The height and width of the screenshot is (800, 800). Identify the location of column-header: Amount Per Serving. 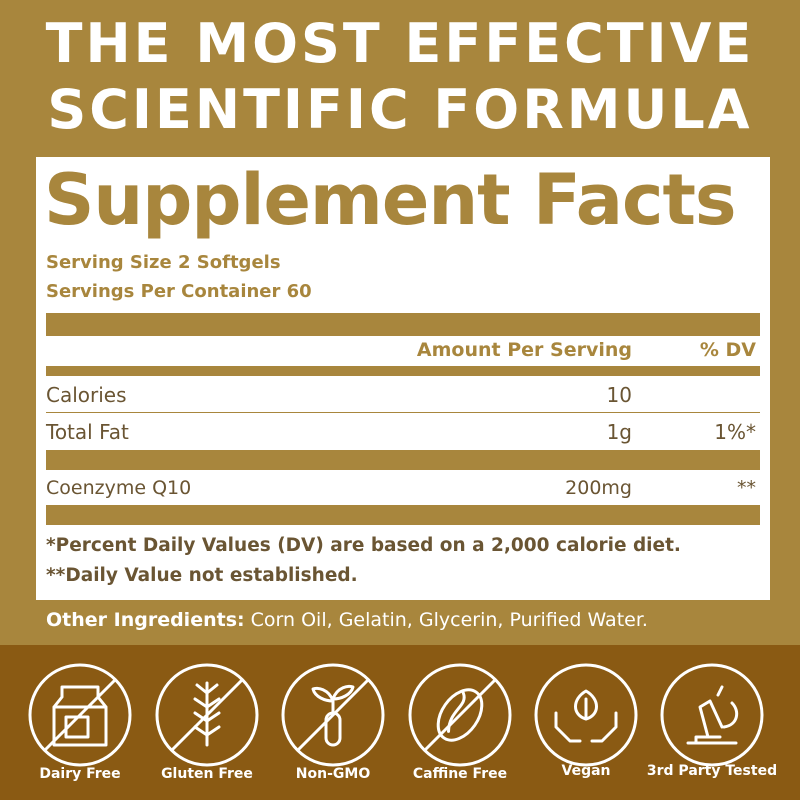
(524, 350).